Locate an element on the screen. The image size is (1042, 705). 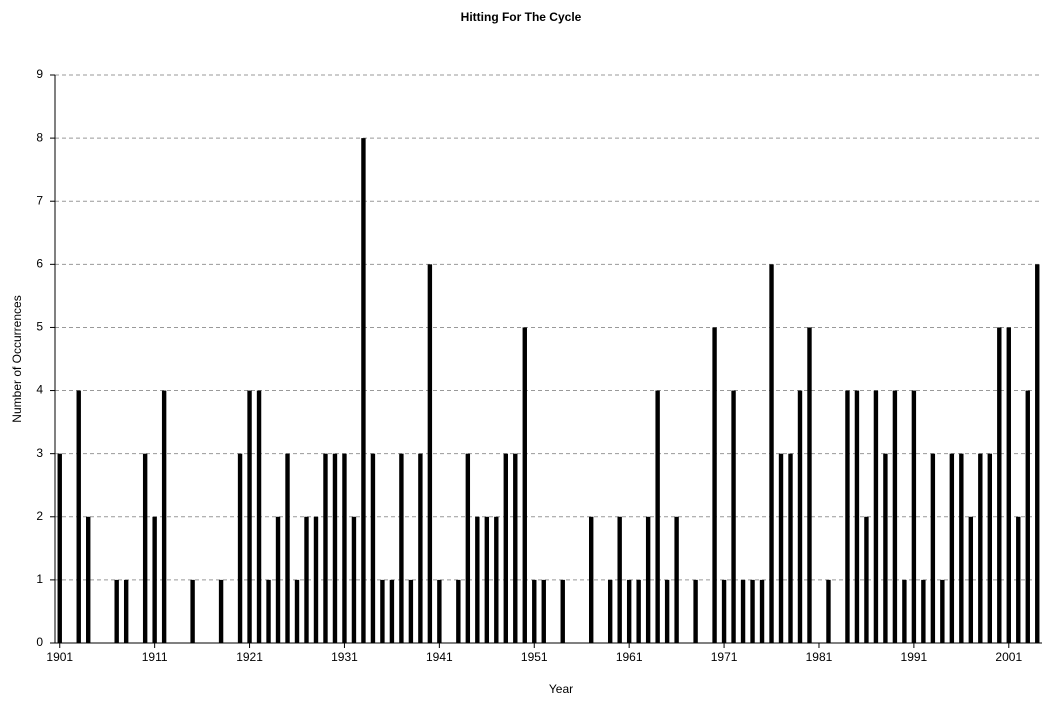
y-tick-label: 0 is located at coordinates (39, 642).